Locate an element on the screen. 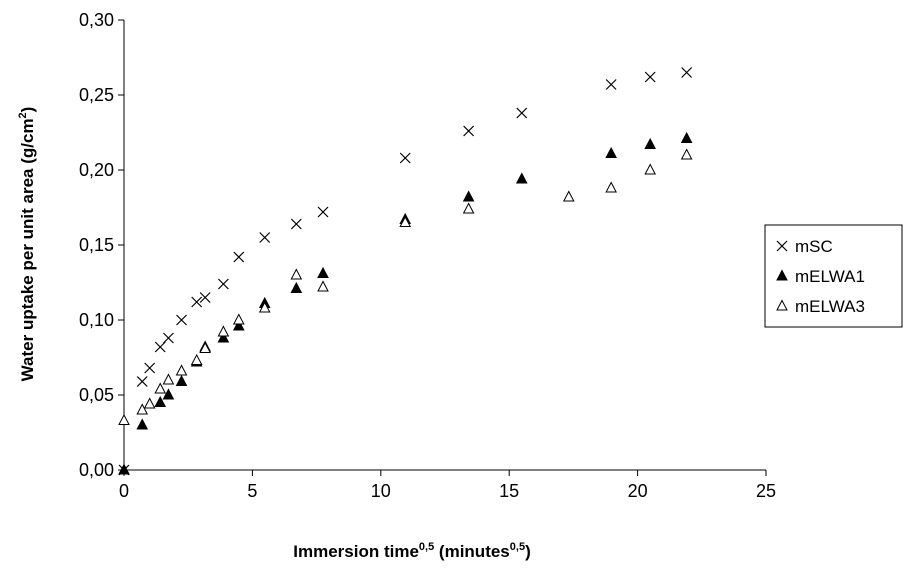 The width and height of the screenshot is (905, 569). y-axis-title: Water uptake per unit area (g/cm2) is located at coordinates (27, 244).